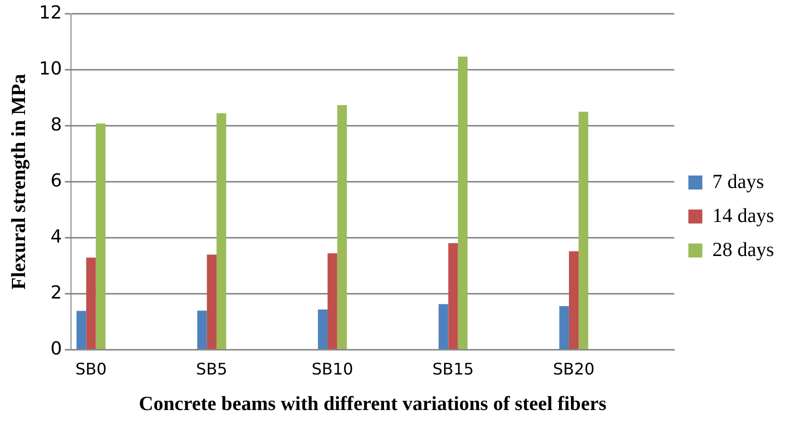 The image size is (792, 425). I want to click on y-tick-label: 8, so click(56, 125).